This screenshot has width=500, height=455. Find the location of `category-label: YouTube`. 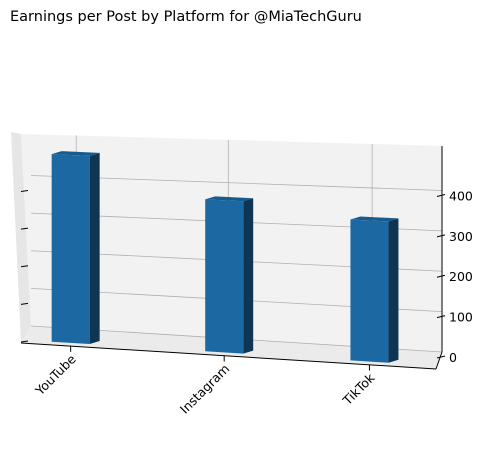

category-label: YouTube is located at coordinates (55, 374).